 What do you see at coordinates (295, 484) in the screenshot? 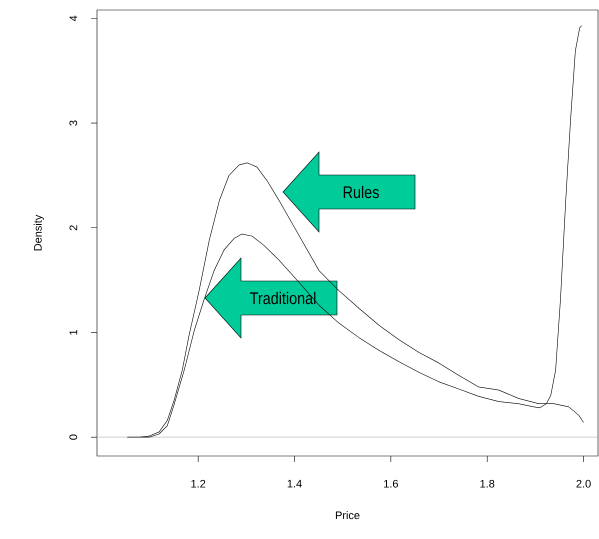
I see `x-tick-label: 1.4` at bounding box center [295, 484].